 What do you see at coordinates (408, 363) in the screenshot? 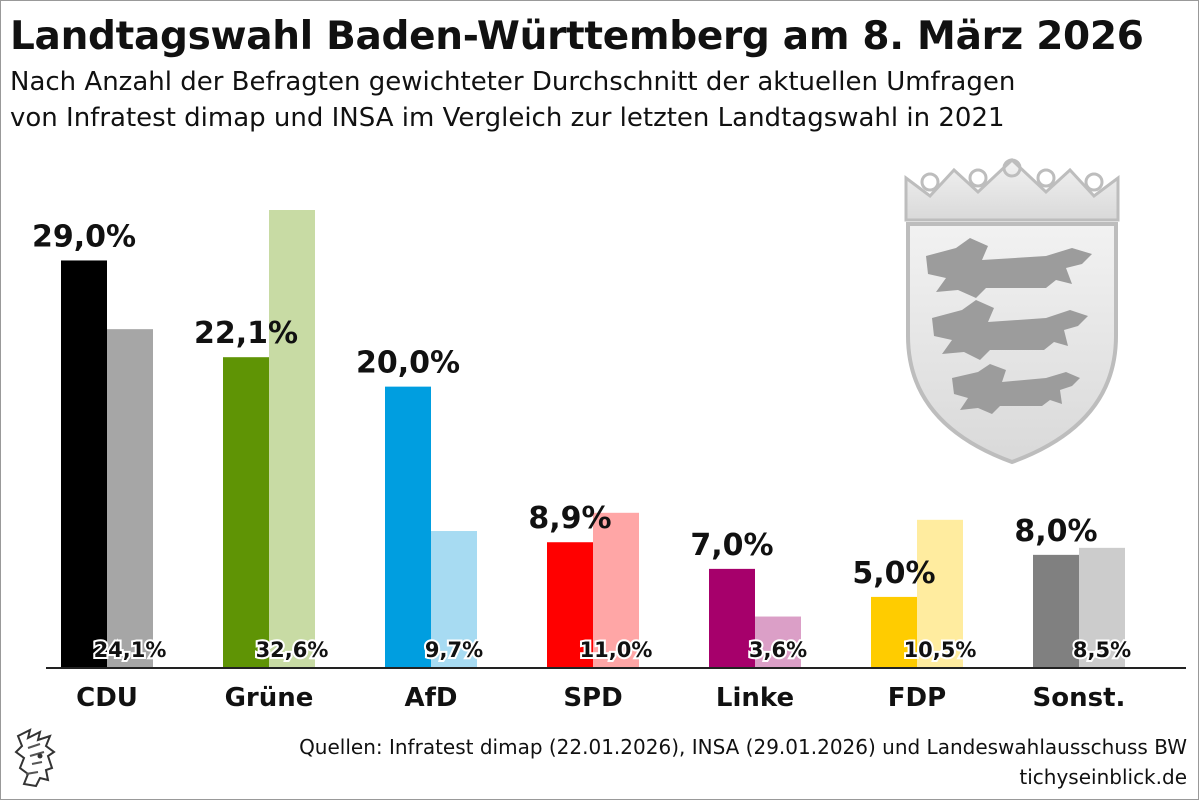
I see `data-label-current-2: 20,0%` at bounding box center [408, 363].